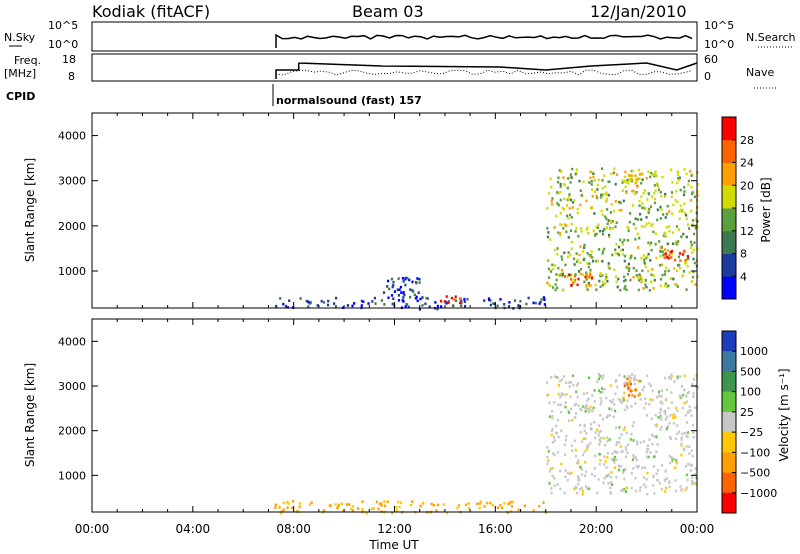  I want to click on colorbar-tick-label: 25, so click(747, 412).